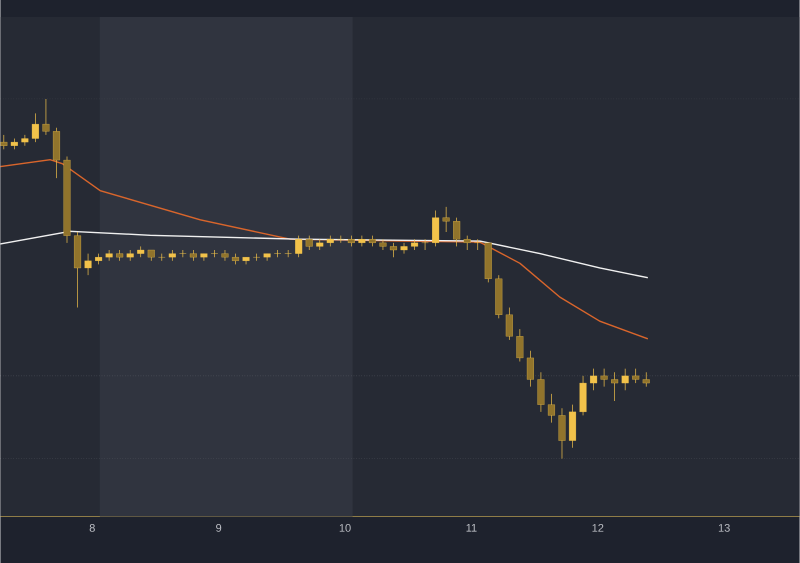 The height and width of the screenshot is (563, 800). What do you see at coordinates (219, 528) in the screenshot?
I see `x-tick-label: 9` at bounding box center [219, 528].